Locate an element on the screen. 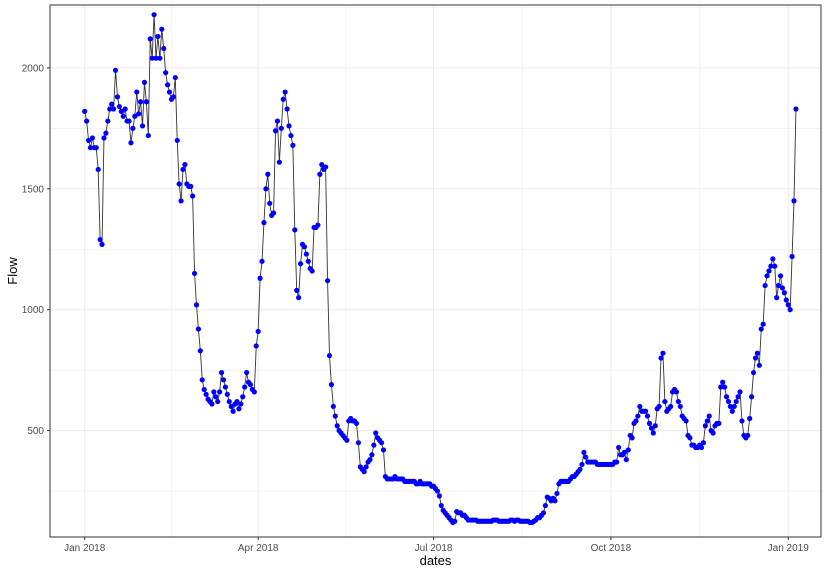  x-tick-label: Oct 2018 is located at coordinates (611, 548).